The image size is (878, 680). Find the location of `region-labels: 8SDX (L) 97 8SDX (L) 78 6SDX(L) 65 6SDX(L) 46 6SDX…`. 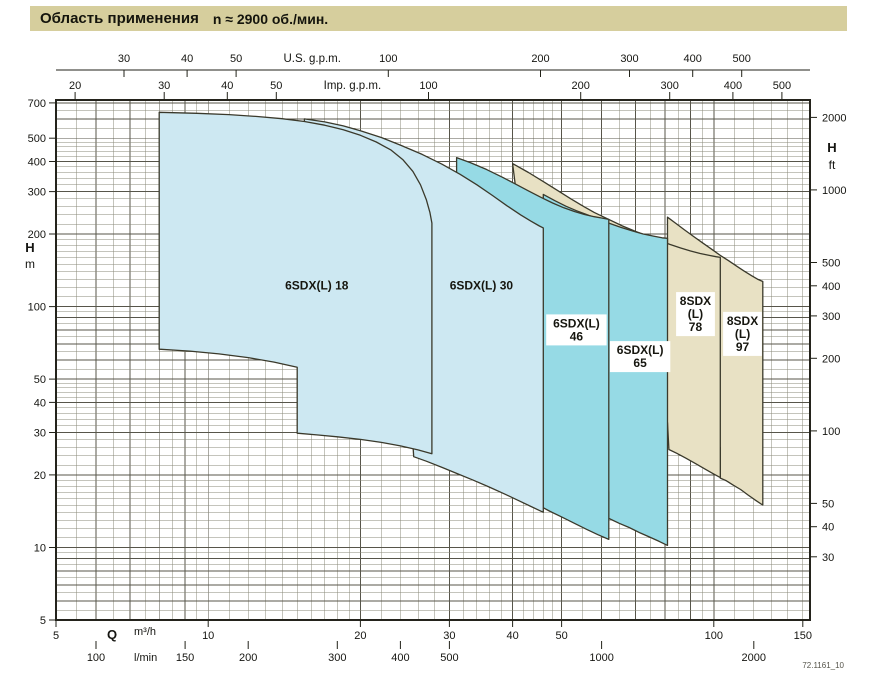

region-labels: 8SDX (L) 97 8SDX (L) 78 6SDX(L) 65 6SDX(L) 46 6SDX… is located at coordinates (523, 326).